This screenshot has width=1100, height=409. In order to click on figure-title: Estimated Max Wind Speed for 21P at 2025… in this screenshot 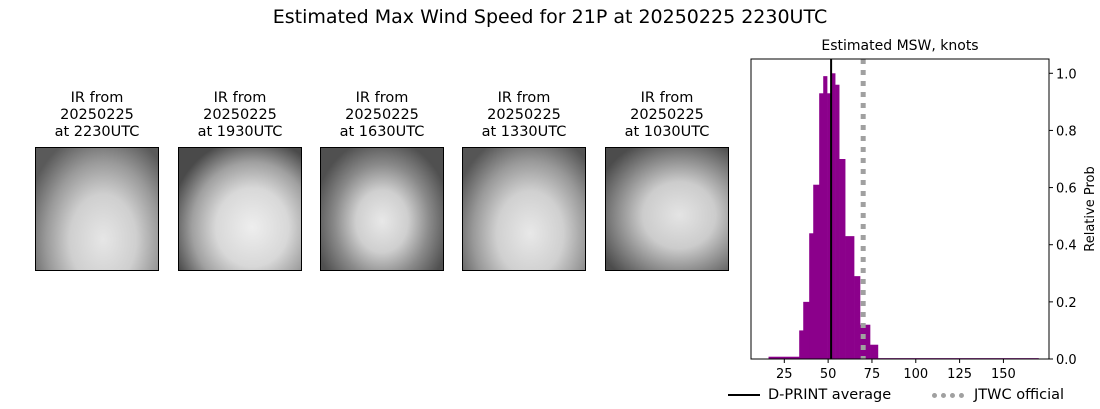, I will do `click(550, 17)`.